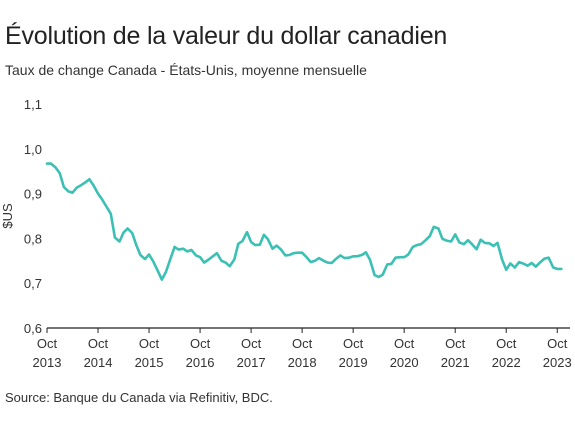  What do you see at coordinates (33, 328) in the screenshot?
I see `y-tick-label: 0,6` at bounding box center [33, 328].